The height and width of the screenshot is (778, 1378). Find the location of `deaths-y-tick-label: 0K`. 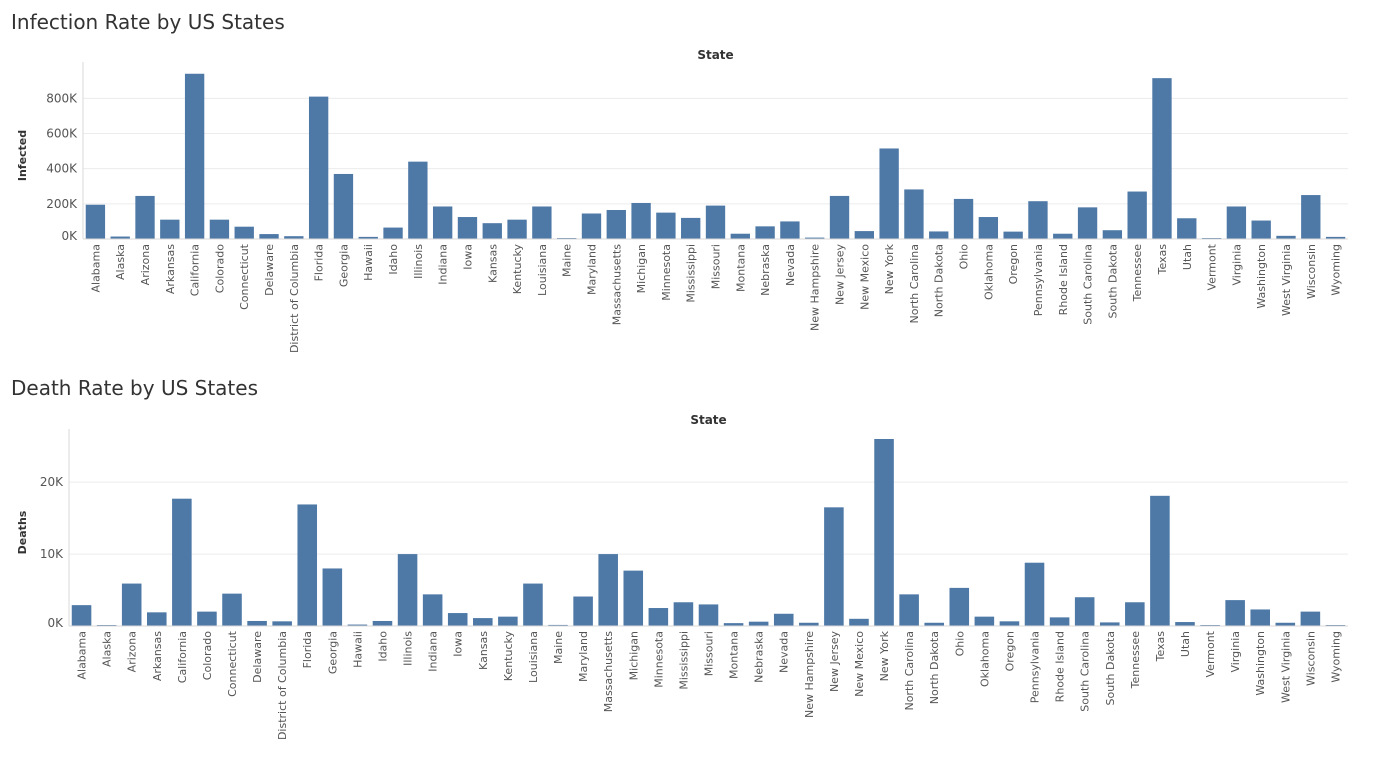

deaths-y-tick-label: 0K is located at coordinates (55, 623).